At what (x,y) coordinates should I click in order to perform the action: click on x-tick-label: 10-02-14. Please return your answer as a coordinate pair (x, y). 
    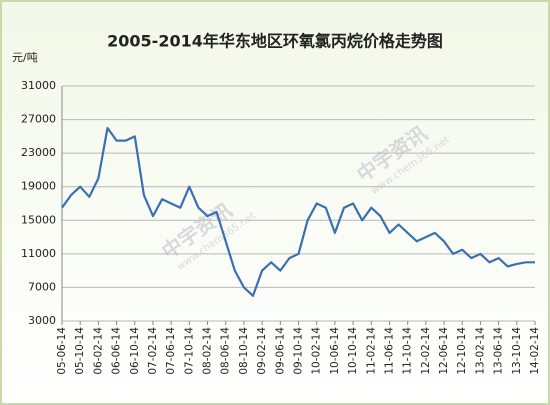
    Looking at the image, I should click on (317, 351).